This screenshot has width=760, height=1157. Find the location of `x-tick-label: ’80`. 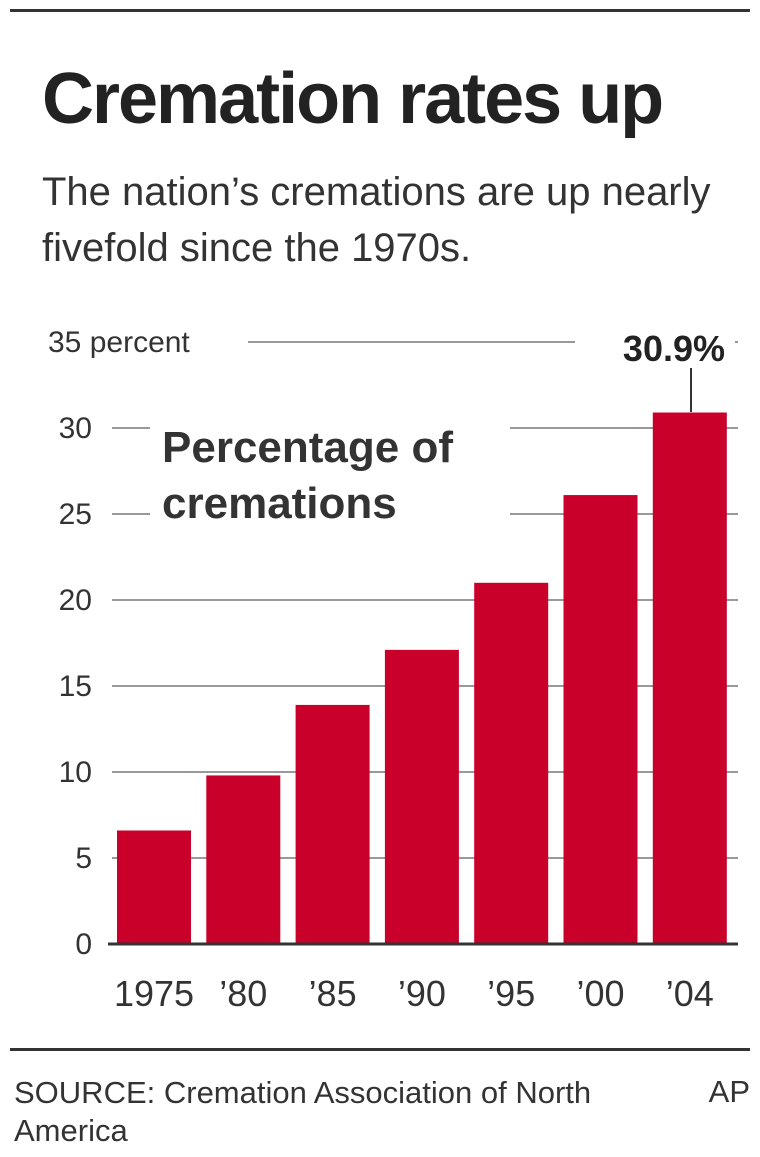

x-tick-label: ’80 is located at coordinates (243, 993).